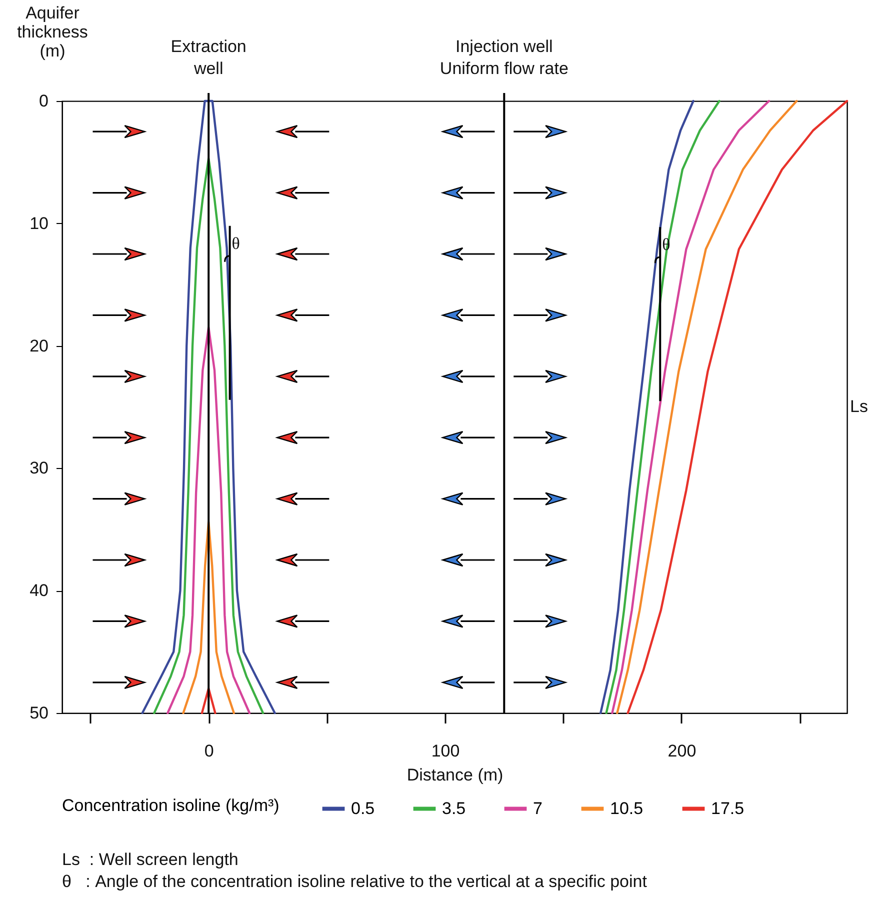 The height and width of the screenshot is (904, 875). I want to click on text: Ls : Well screen length, so click(151, 860).